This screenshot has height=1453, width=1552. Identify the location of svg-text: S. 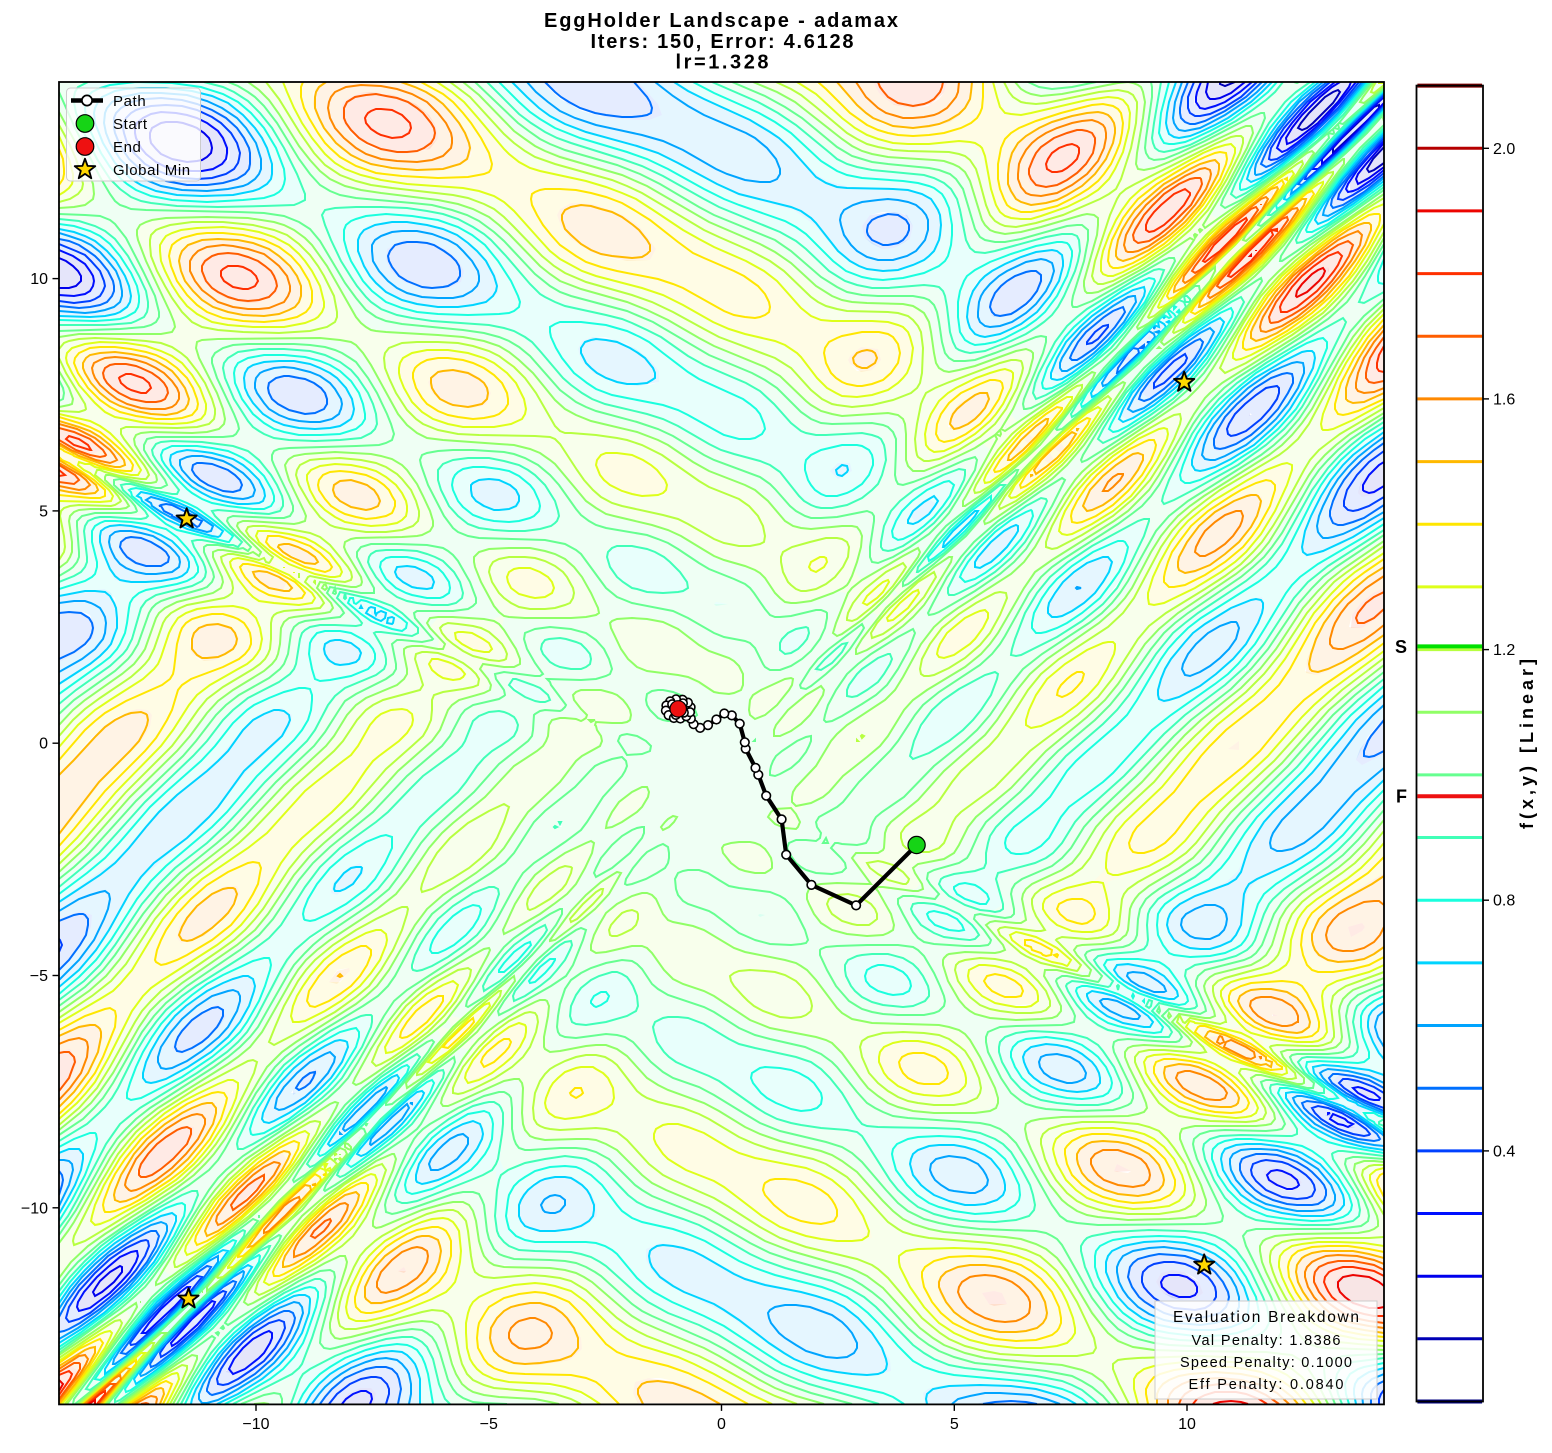
(1401, 647).